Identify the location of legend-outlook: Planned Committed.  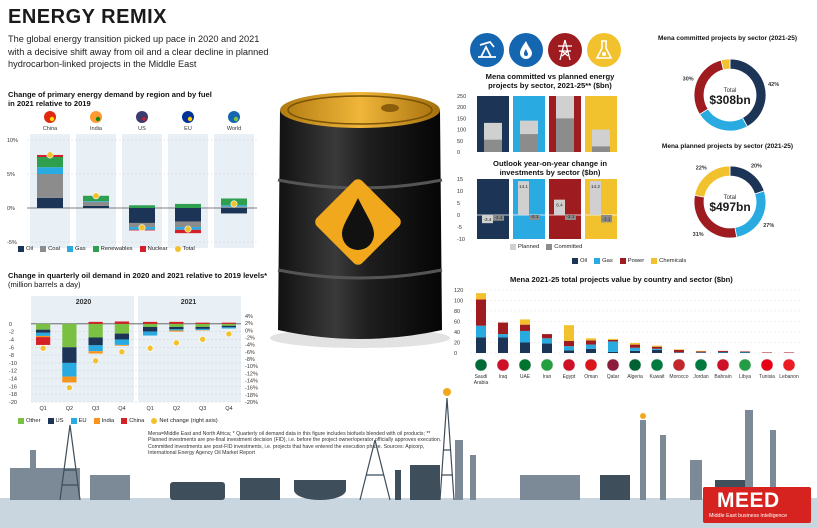
(546, 247).